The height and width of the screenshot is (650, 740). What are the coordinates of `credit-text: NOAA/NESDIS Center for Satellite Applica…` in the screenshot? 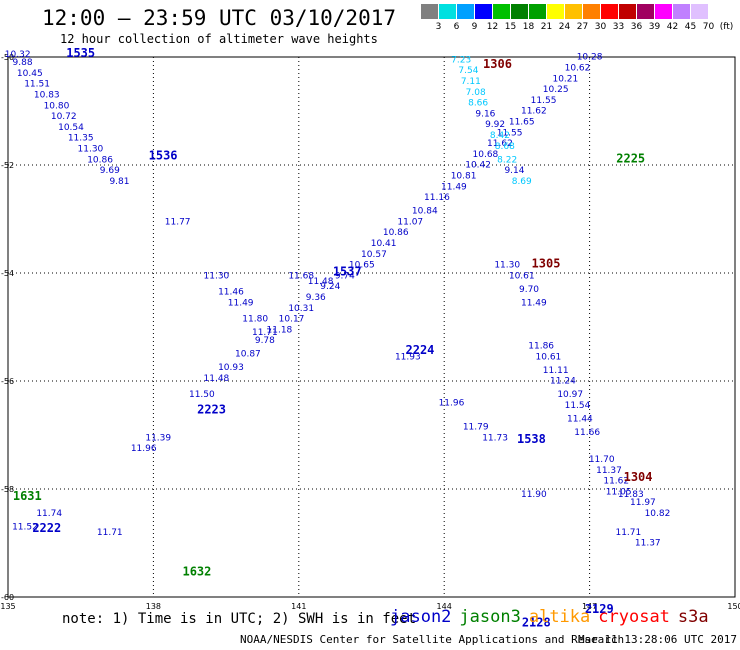 It's located at (432, 639).